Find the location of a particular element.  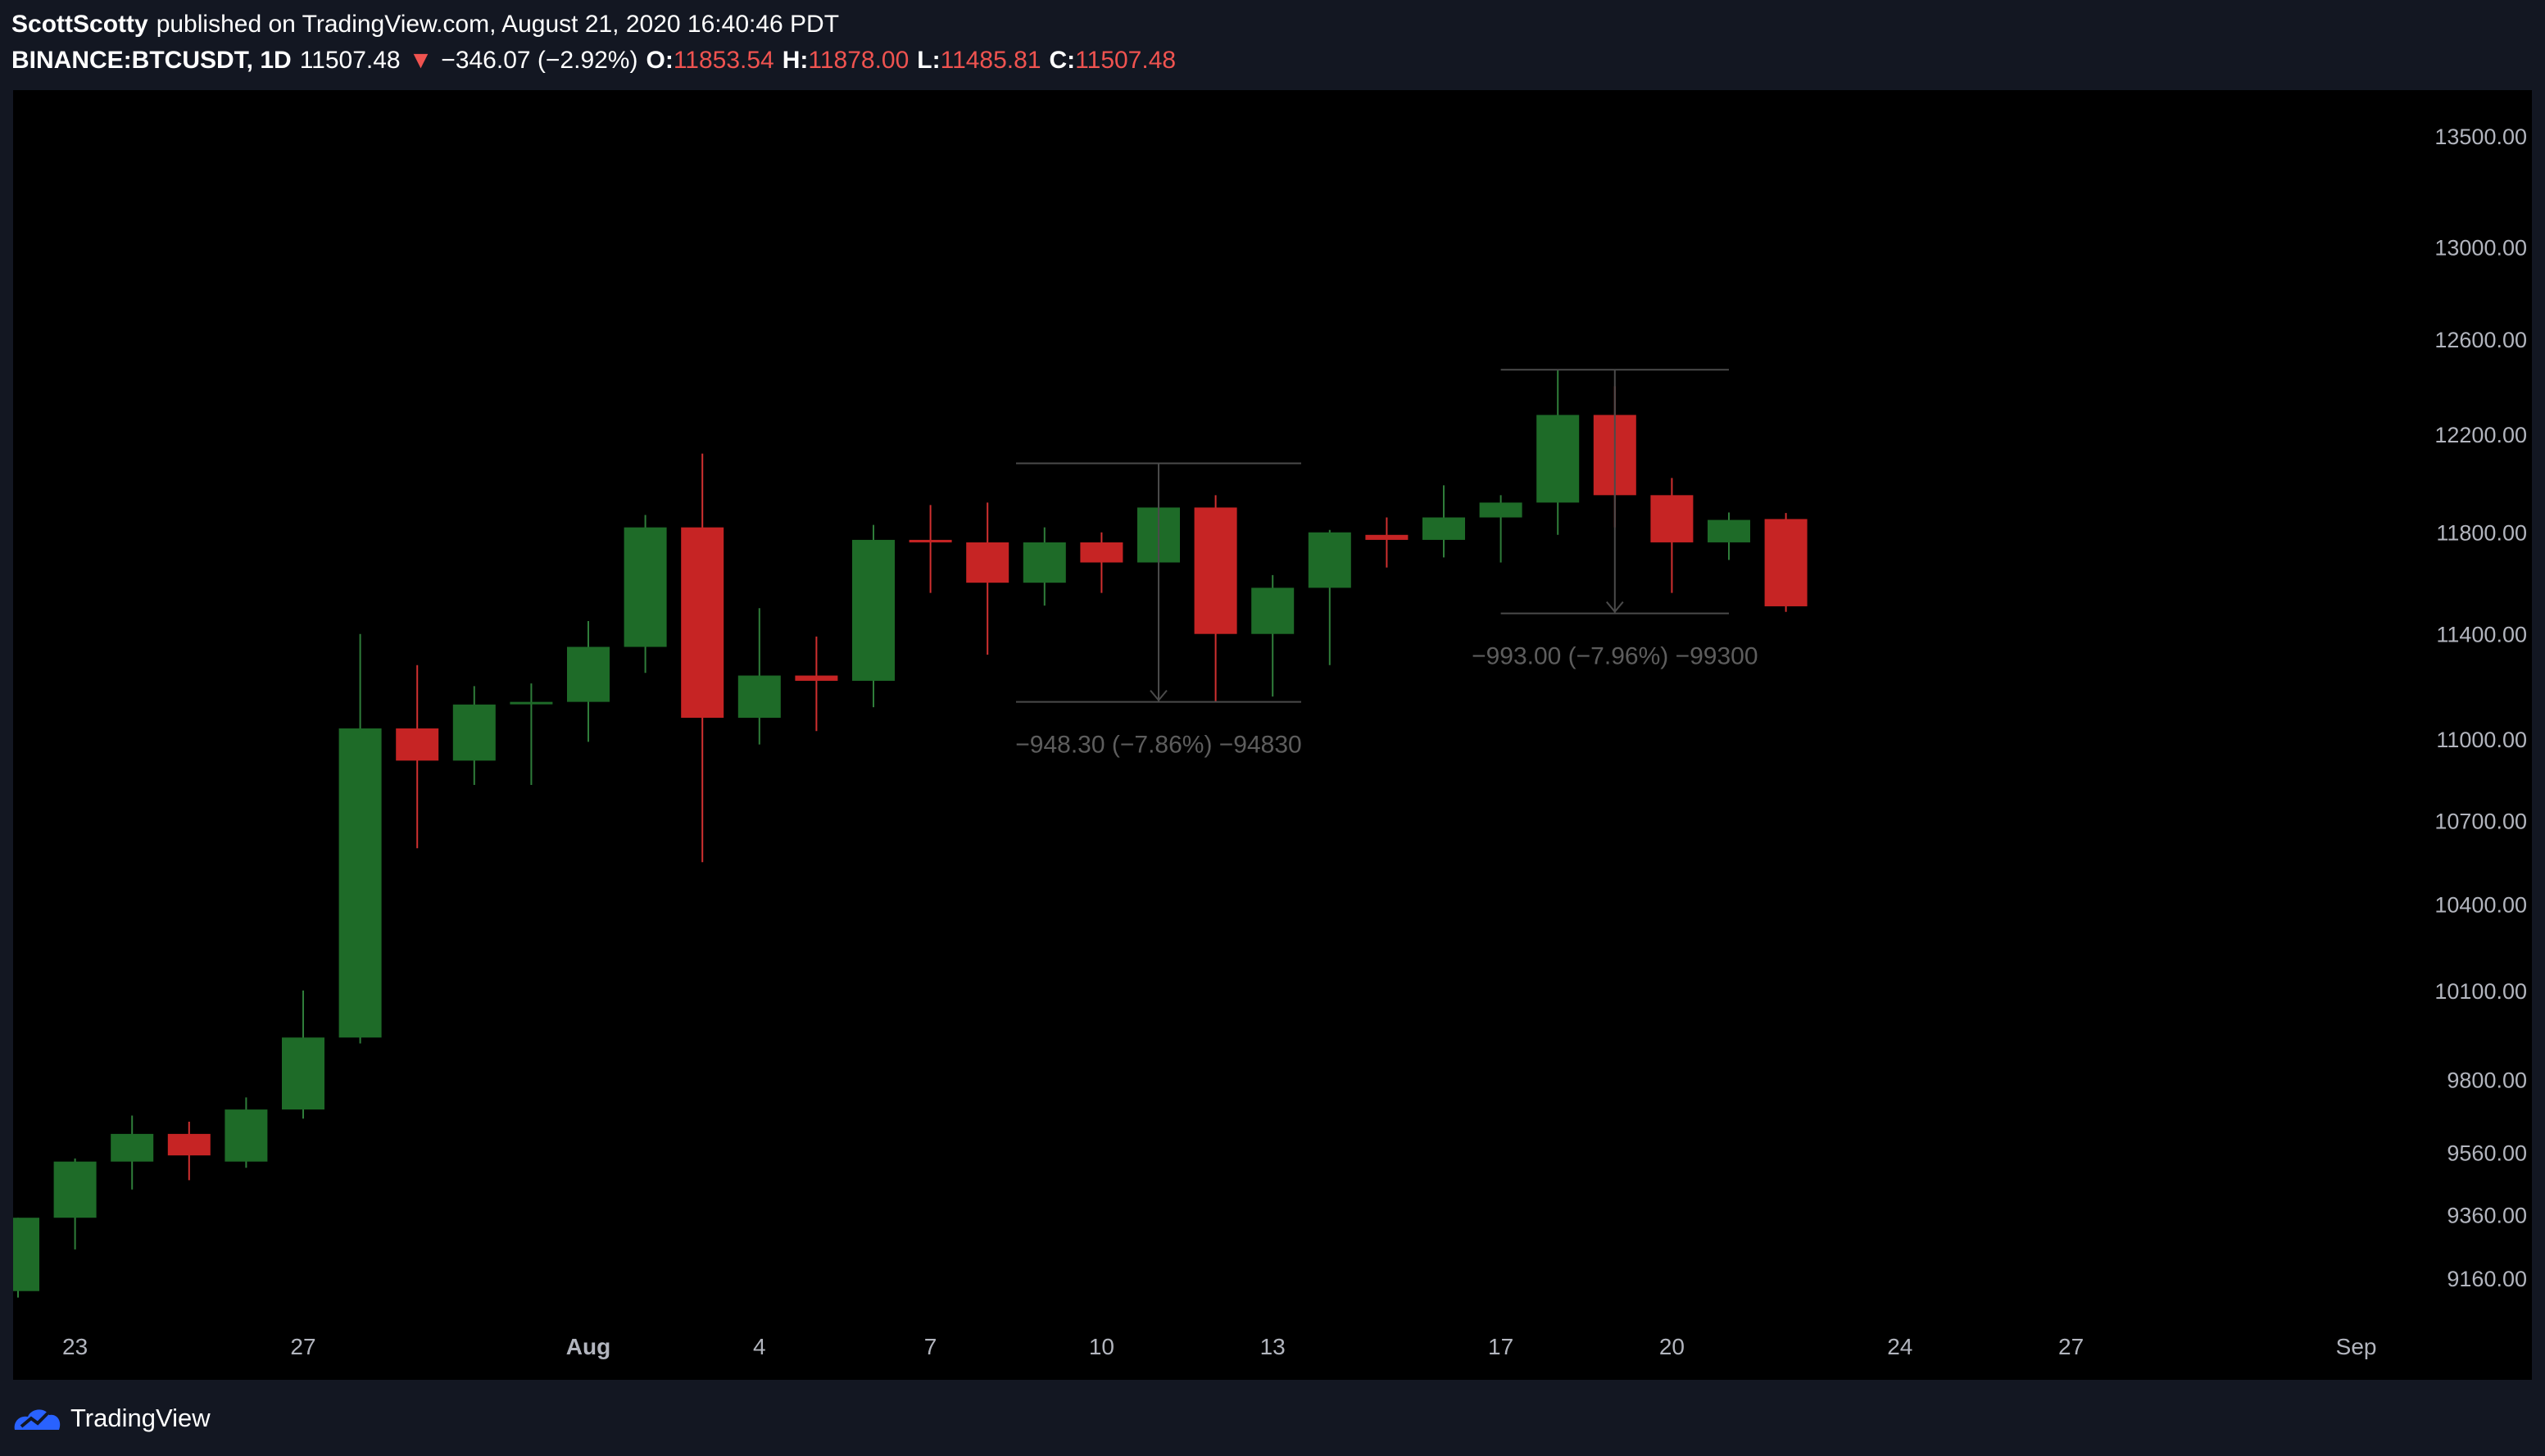

y-tick-label: 12200.00 is located at coordinates (2480, 435).